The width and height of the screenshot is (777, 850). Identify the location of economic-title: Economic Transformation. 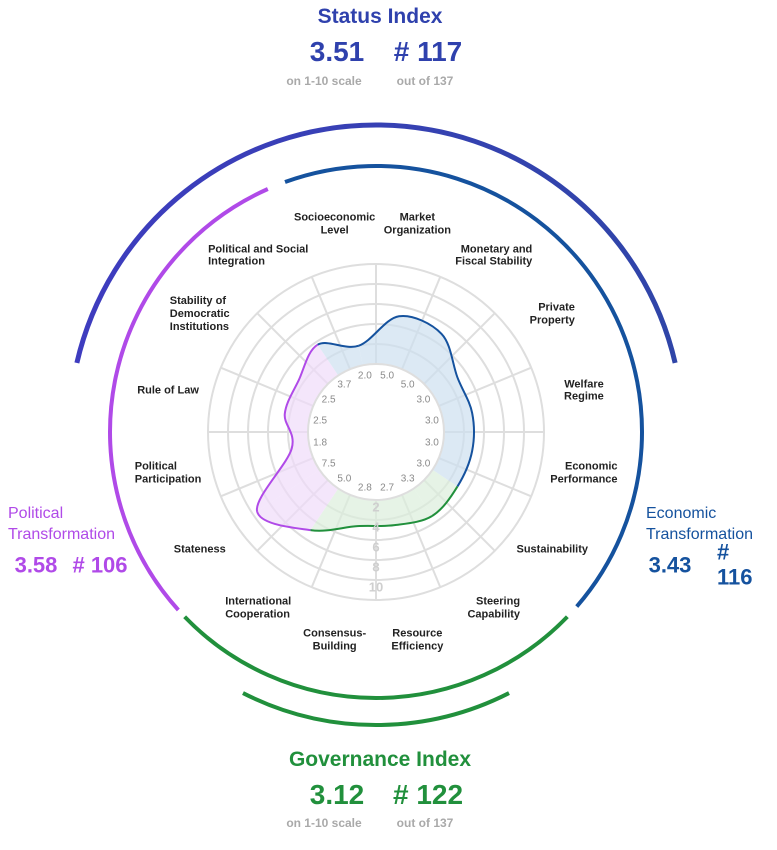
(699, 524).